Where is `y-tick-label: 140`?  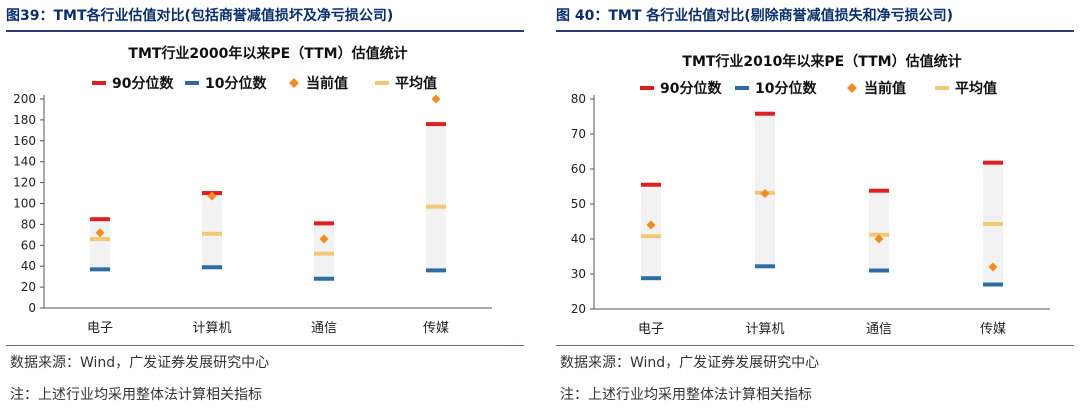 y-tick-label: 140 is located at coordinates (24, 162).